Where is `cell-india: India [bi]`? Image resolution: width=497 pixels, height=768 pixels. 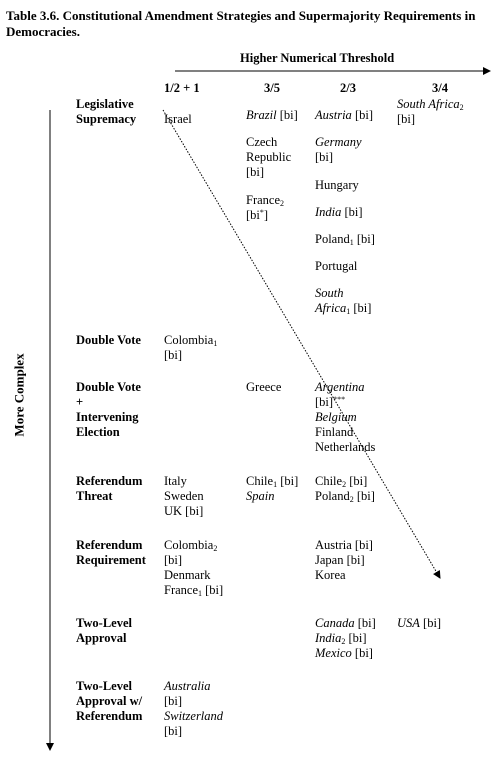 cell-india: India [bi] is located at coordinates (339, 212).